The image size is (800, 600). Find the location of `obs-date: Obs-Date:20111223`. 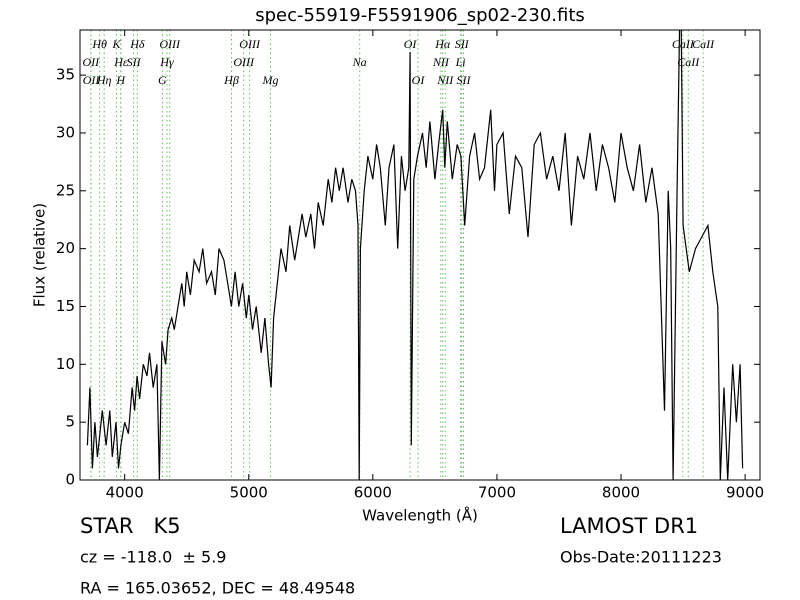

obs-date: Obs-Date:20111223 is located at coordinates (641, 557).